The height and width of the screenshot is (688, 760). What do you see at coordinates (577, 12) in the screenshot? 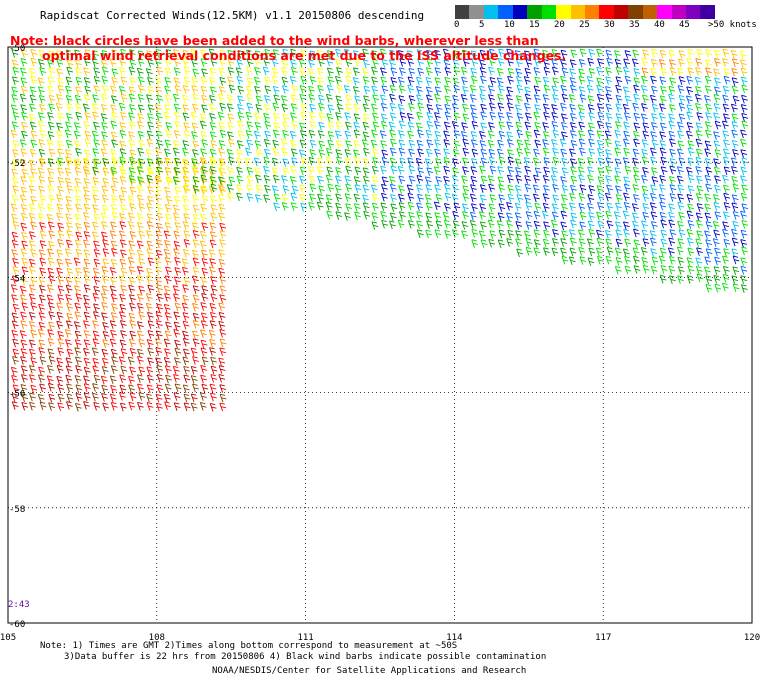
I see `colorbar-swatch` at bounding box center [577, 12].